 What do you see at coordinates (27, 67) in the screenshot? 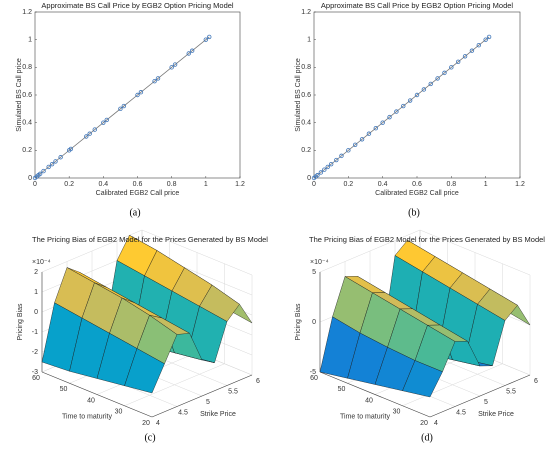
I see `y-tick-label: 0.8` at bounding box center [27, 67].